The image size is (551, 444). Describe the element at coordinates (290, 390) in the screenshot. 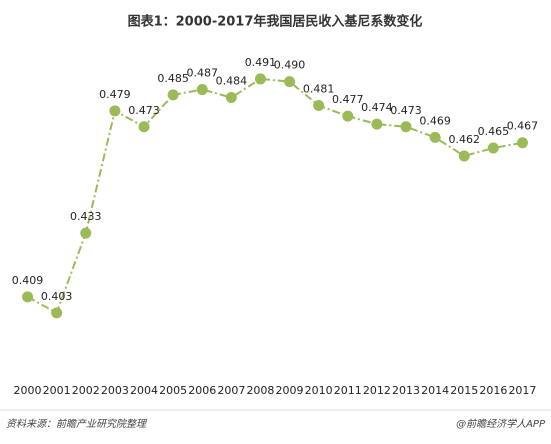

I see `x-tick-label: 2009` at that location.